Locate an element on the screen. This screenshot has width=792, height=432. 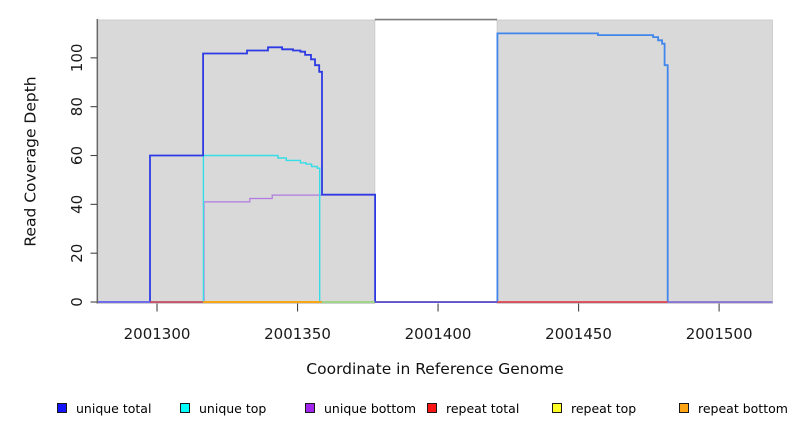
legend-swatch-unique-total is located at coordinates (62, 408).